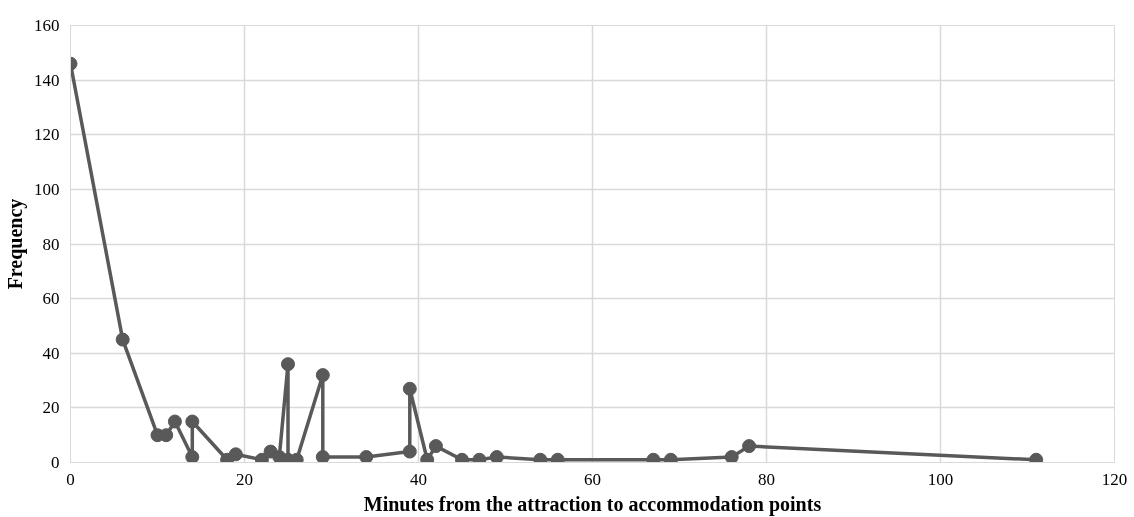  What do you see at coordinates (51, 353) in the screenshot?
I see `y-tick-label: 40` at bounding box center [51, 353].